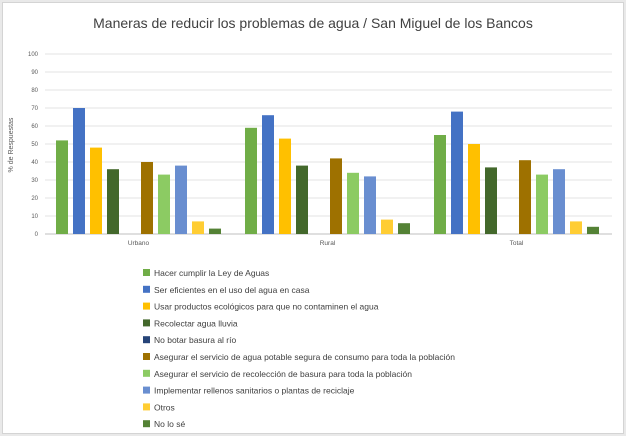 Image resolution: width=626 pixels, height=436 pixels. What do you see at coordinates (34, 181) in the screenshot?
I see `y-tick-label: 30` at bounding box center [34, 181].